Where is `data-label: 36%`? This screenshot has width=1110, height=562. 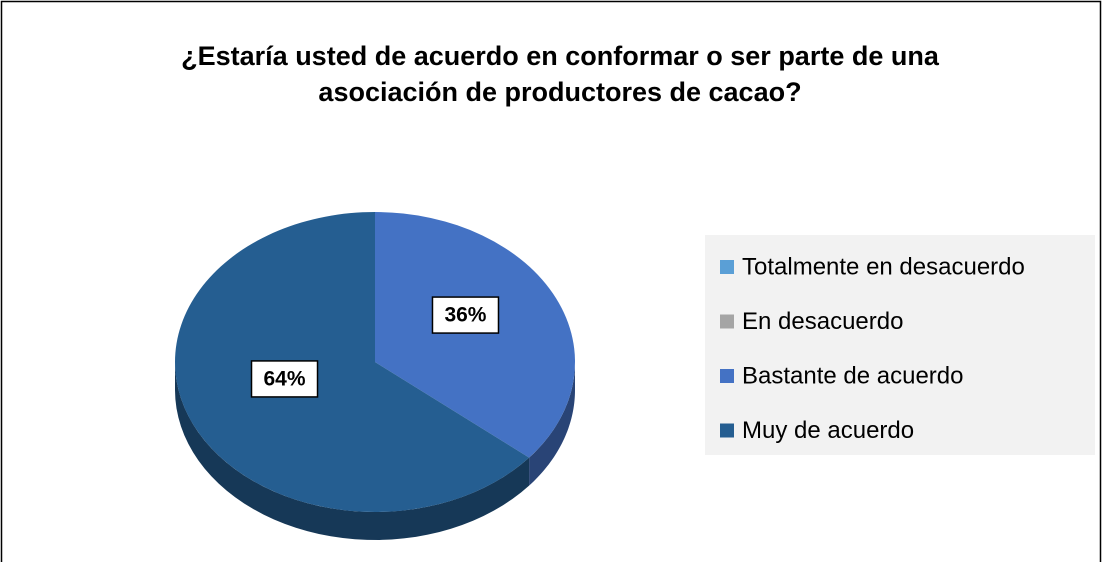
data-label: 36% is located at coordinates (465, 315).